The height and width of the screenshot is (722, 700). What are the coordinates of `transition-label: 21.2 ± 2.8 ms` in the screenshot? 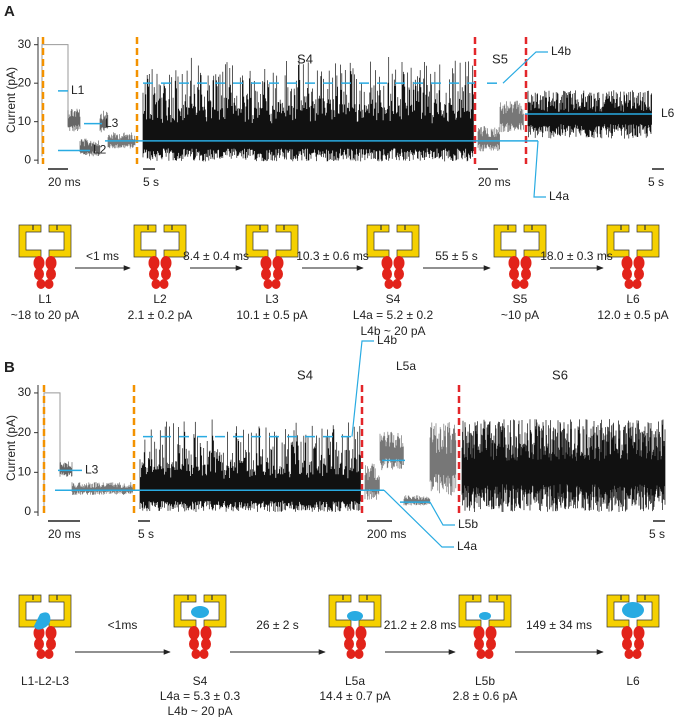 It's located at (420, 625).